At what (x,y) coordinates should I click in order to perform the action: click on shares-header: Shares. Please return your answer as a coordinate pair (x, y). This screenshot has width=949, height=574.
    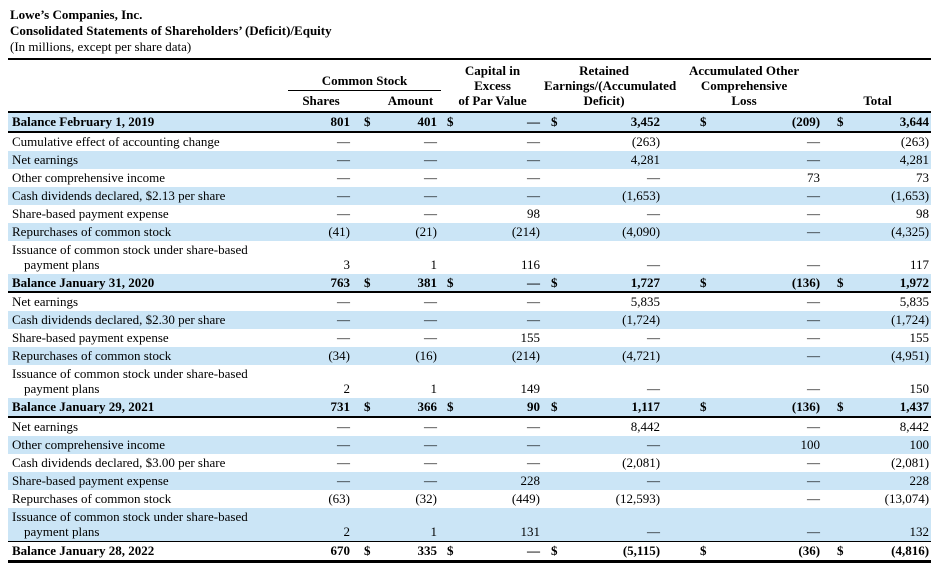
    Looking at the image, I should click on (321, 102).